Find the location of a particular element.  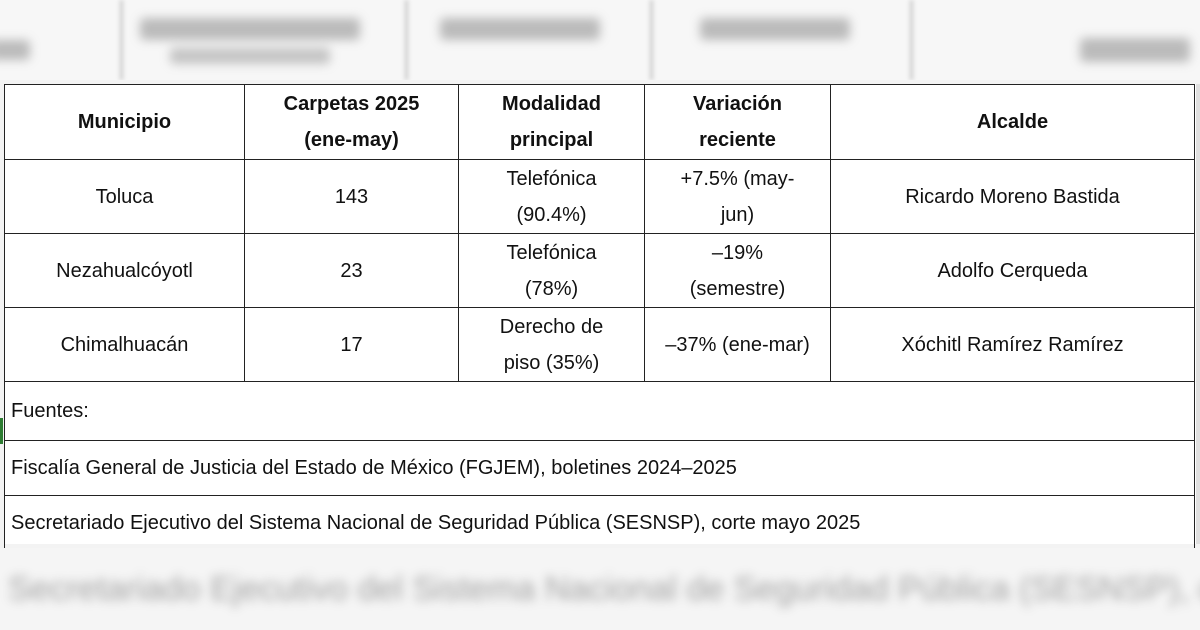

cell-municipio: Chimalhuacán is located at coordinates (124, 344).